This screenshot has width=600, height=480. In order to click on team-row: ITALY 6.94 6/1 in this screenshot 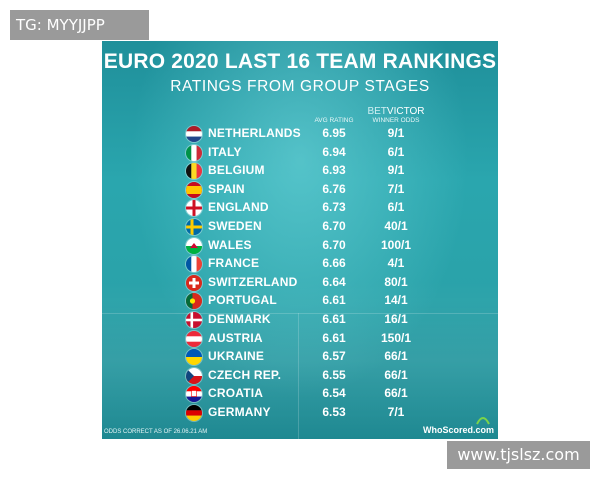, I will do `click(300, 153)`.